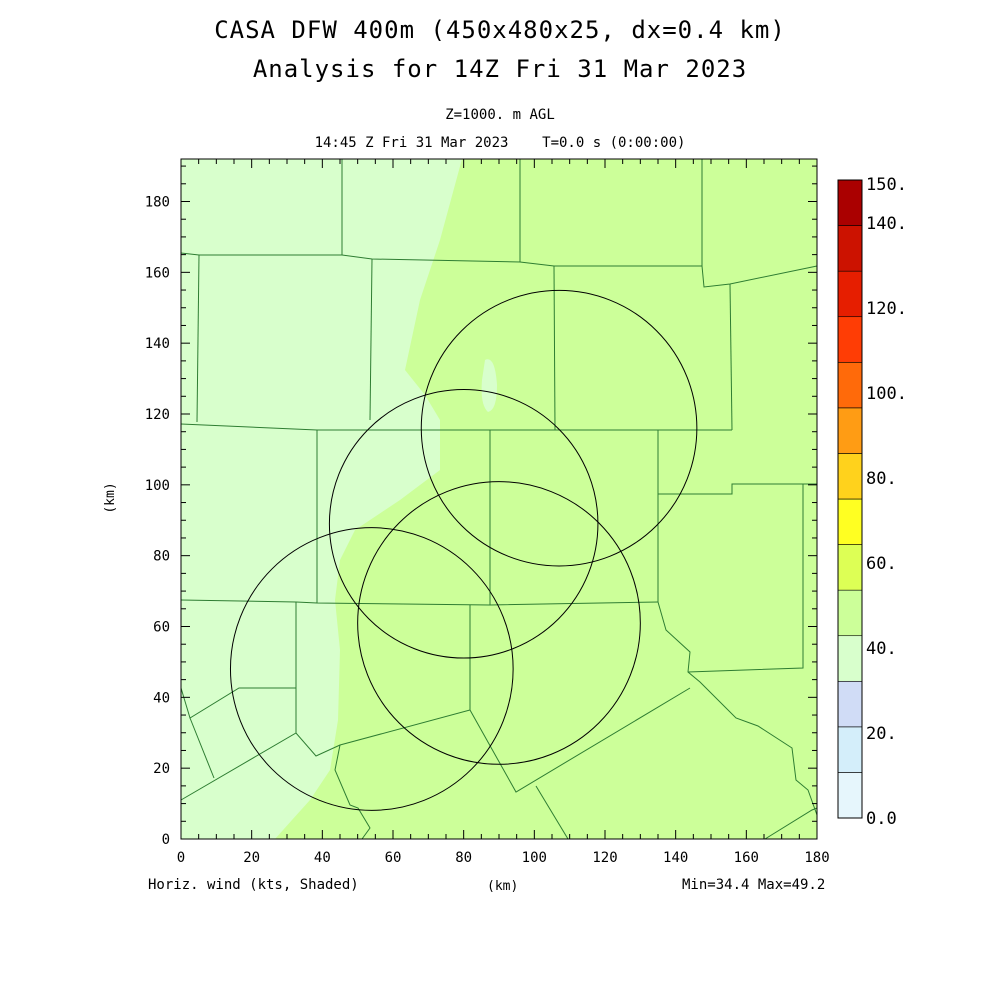 The height and width of the screenshot is (1000, 1000). I want to click on y-tick-label: 120, so click(157, 415).